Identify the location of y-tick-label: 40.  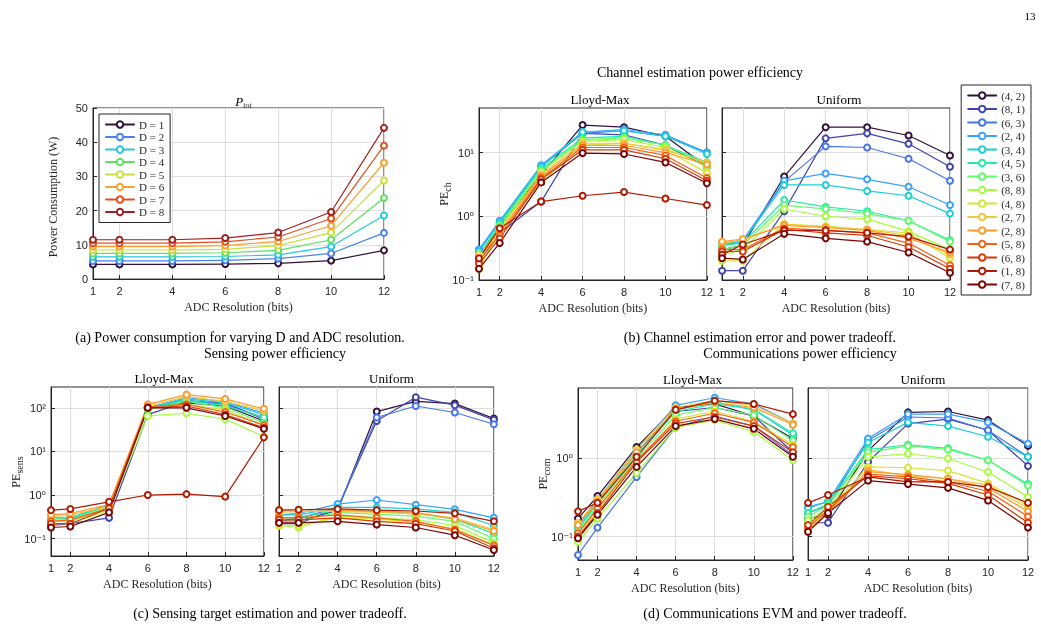
(81, 142).